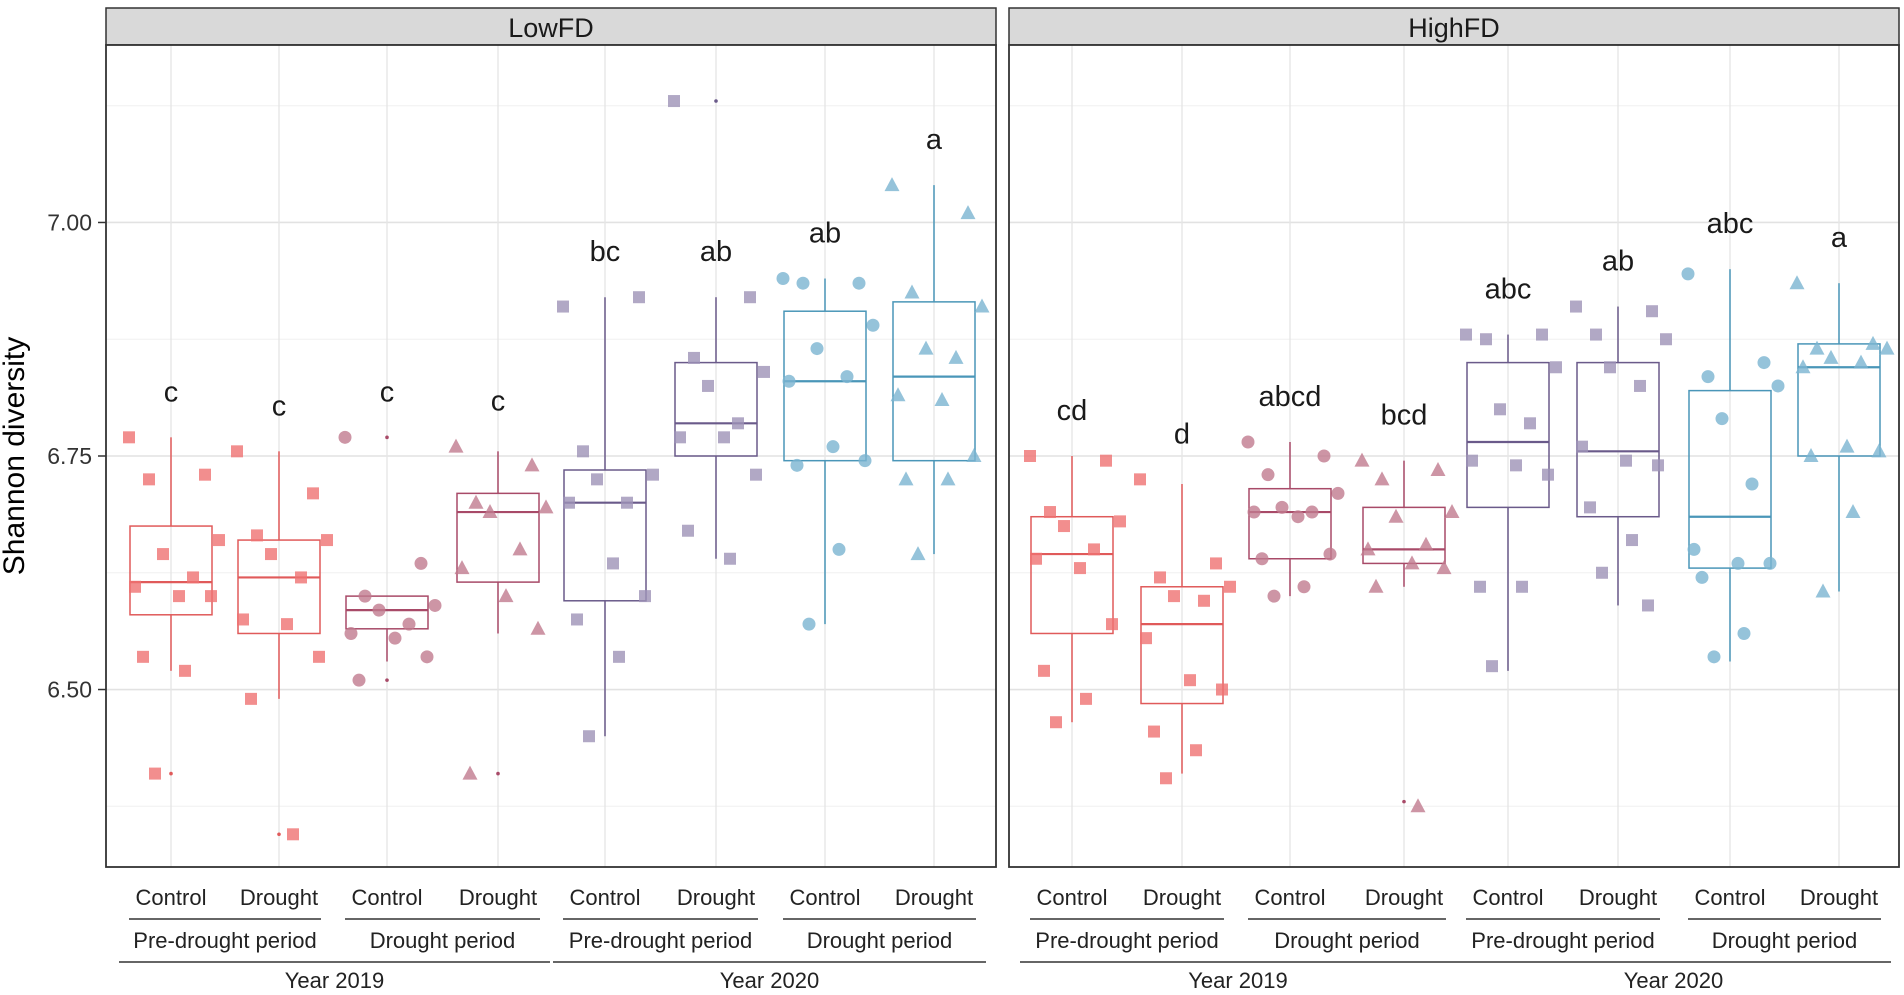  What do you see at coordinates (279, 897) in the screenshot?
I see `treatment-label: Drought` at bounding box center [279, 897].